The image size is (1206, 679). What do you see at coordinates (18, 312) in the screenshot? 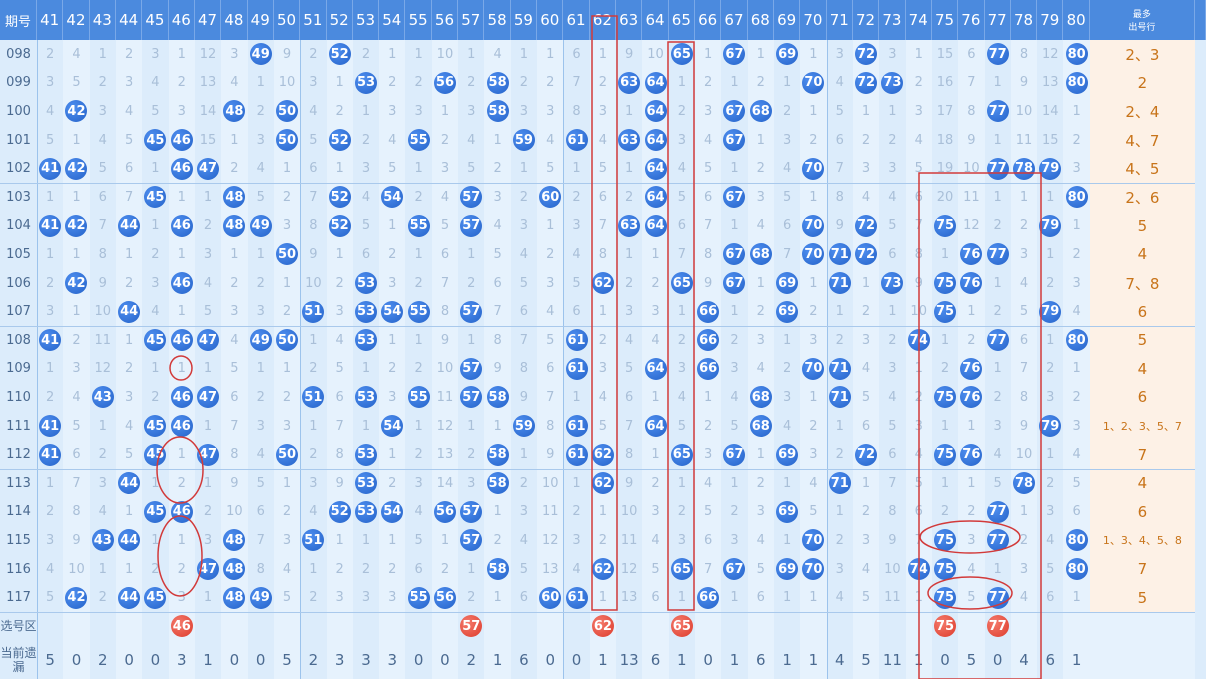
I see `issue-label: 107` at bounding box center [18, 312].